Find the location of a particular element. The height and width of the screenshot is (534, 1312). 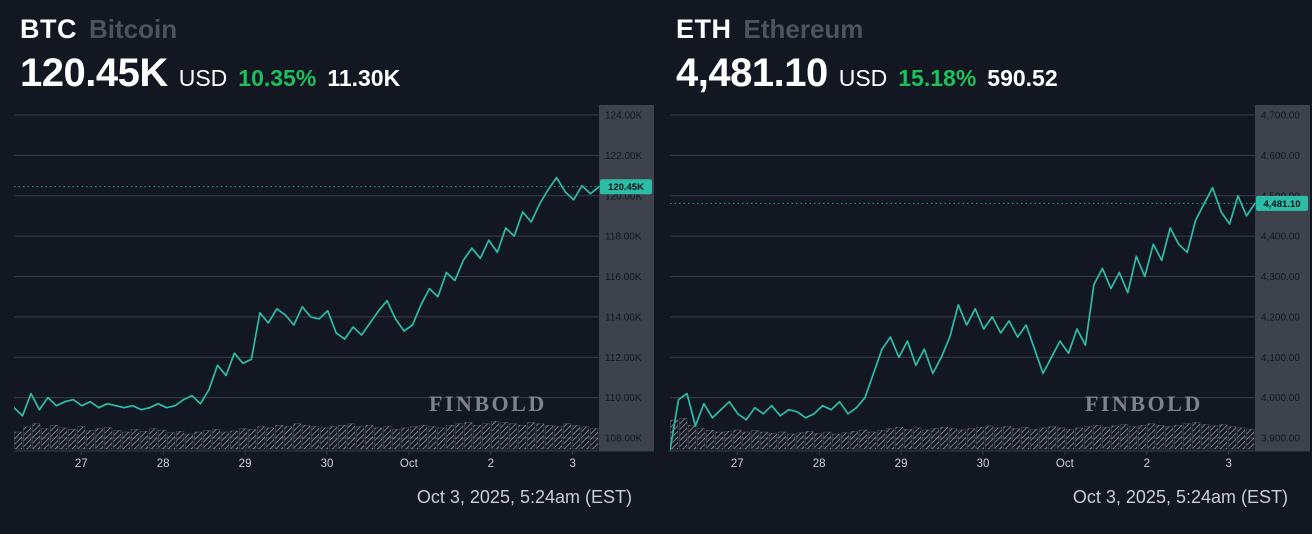

svg-text: 120.45K is located at coordinates (626, 187).